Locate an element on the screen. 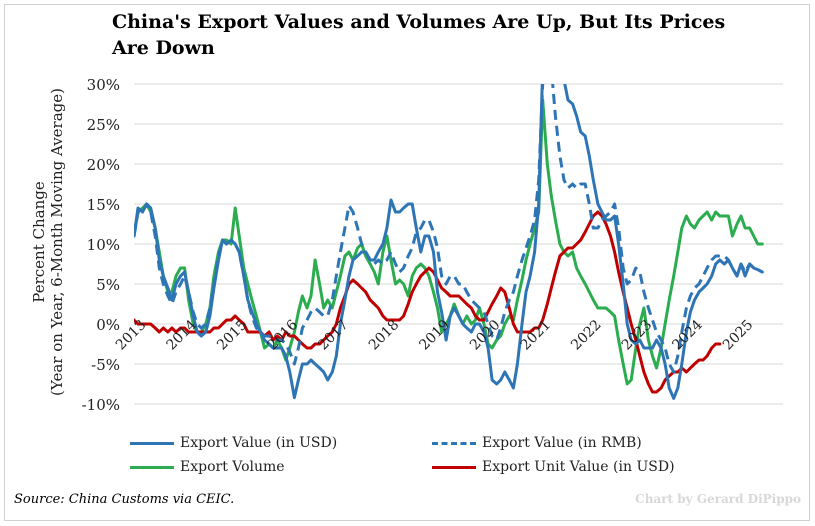 Image resolution: width=815 pixels, height=526 pixels. y-tick-label: -5% is located at coordinates (105, 365).